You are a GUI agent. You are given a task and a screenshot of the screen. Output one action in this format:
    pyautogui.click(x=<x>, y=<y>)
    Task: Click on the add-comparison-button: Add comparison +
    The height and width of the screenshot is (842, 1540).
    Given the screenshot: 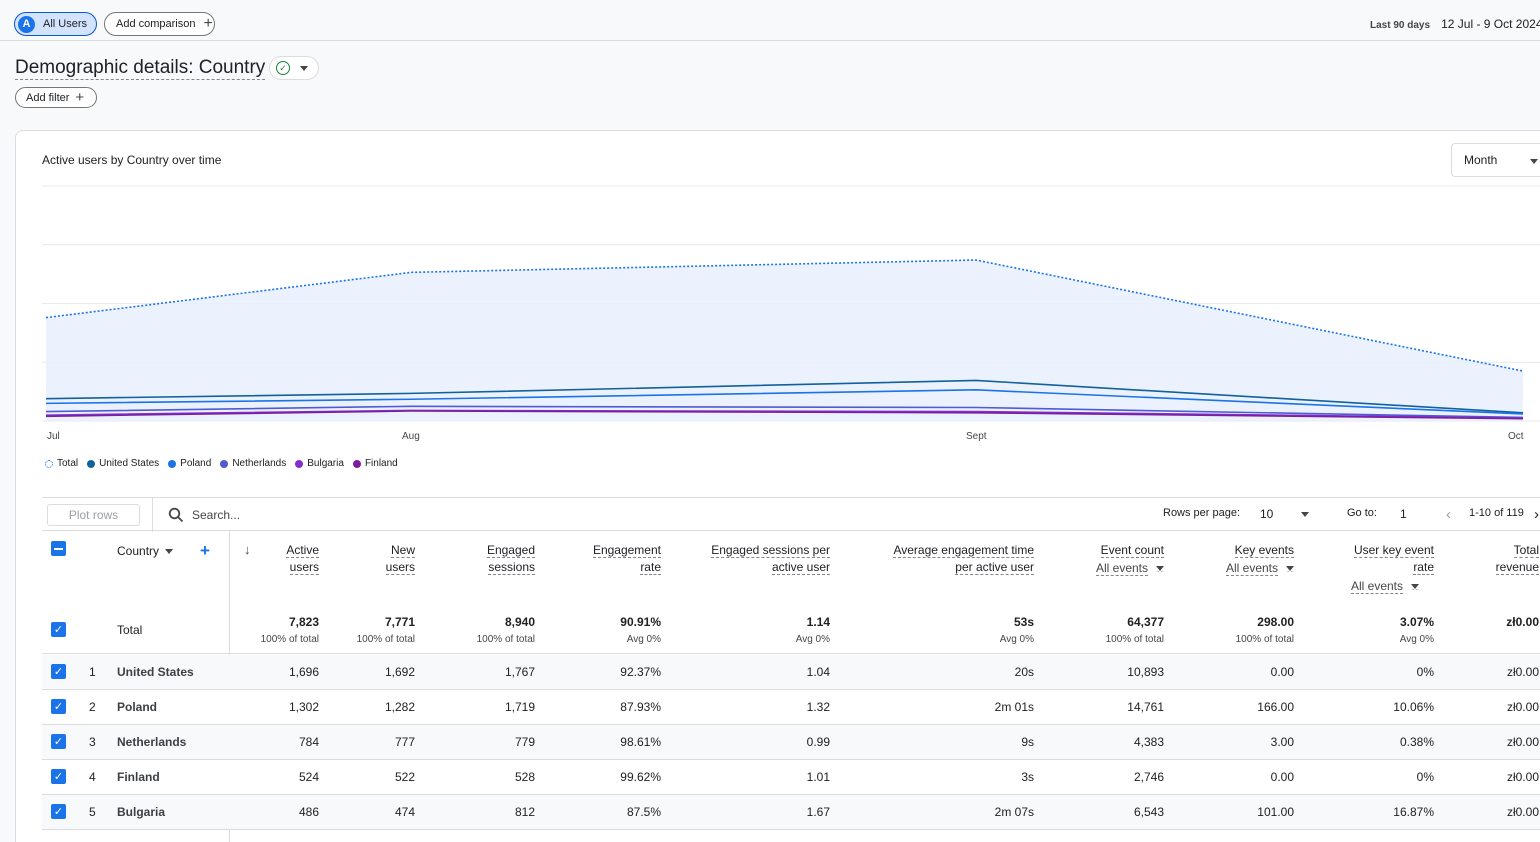 What is the action you would take?
    pyautogui.click(x=159, y=24)
    